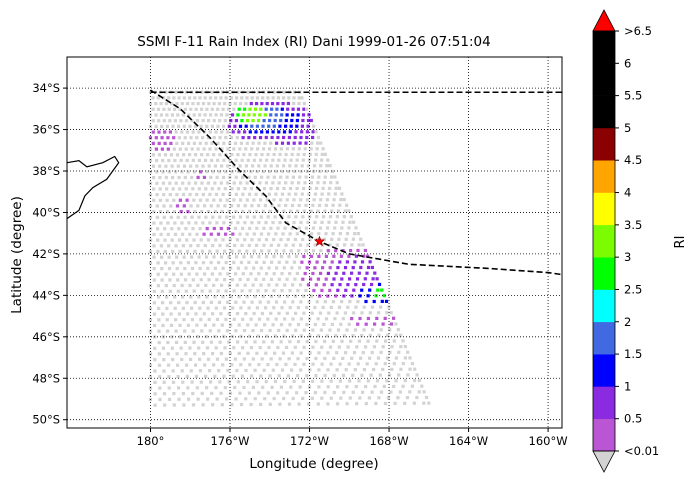 This screenshot has width=697, height=482. What do you see at coordinates (46, 420) in the screenshot?
I see `y-tick-label: 50°S` at bounding box center [46, 420].